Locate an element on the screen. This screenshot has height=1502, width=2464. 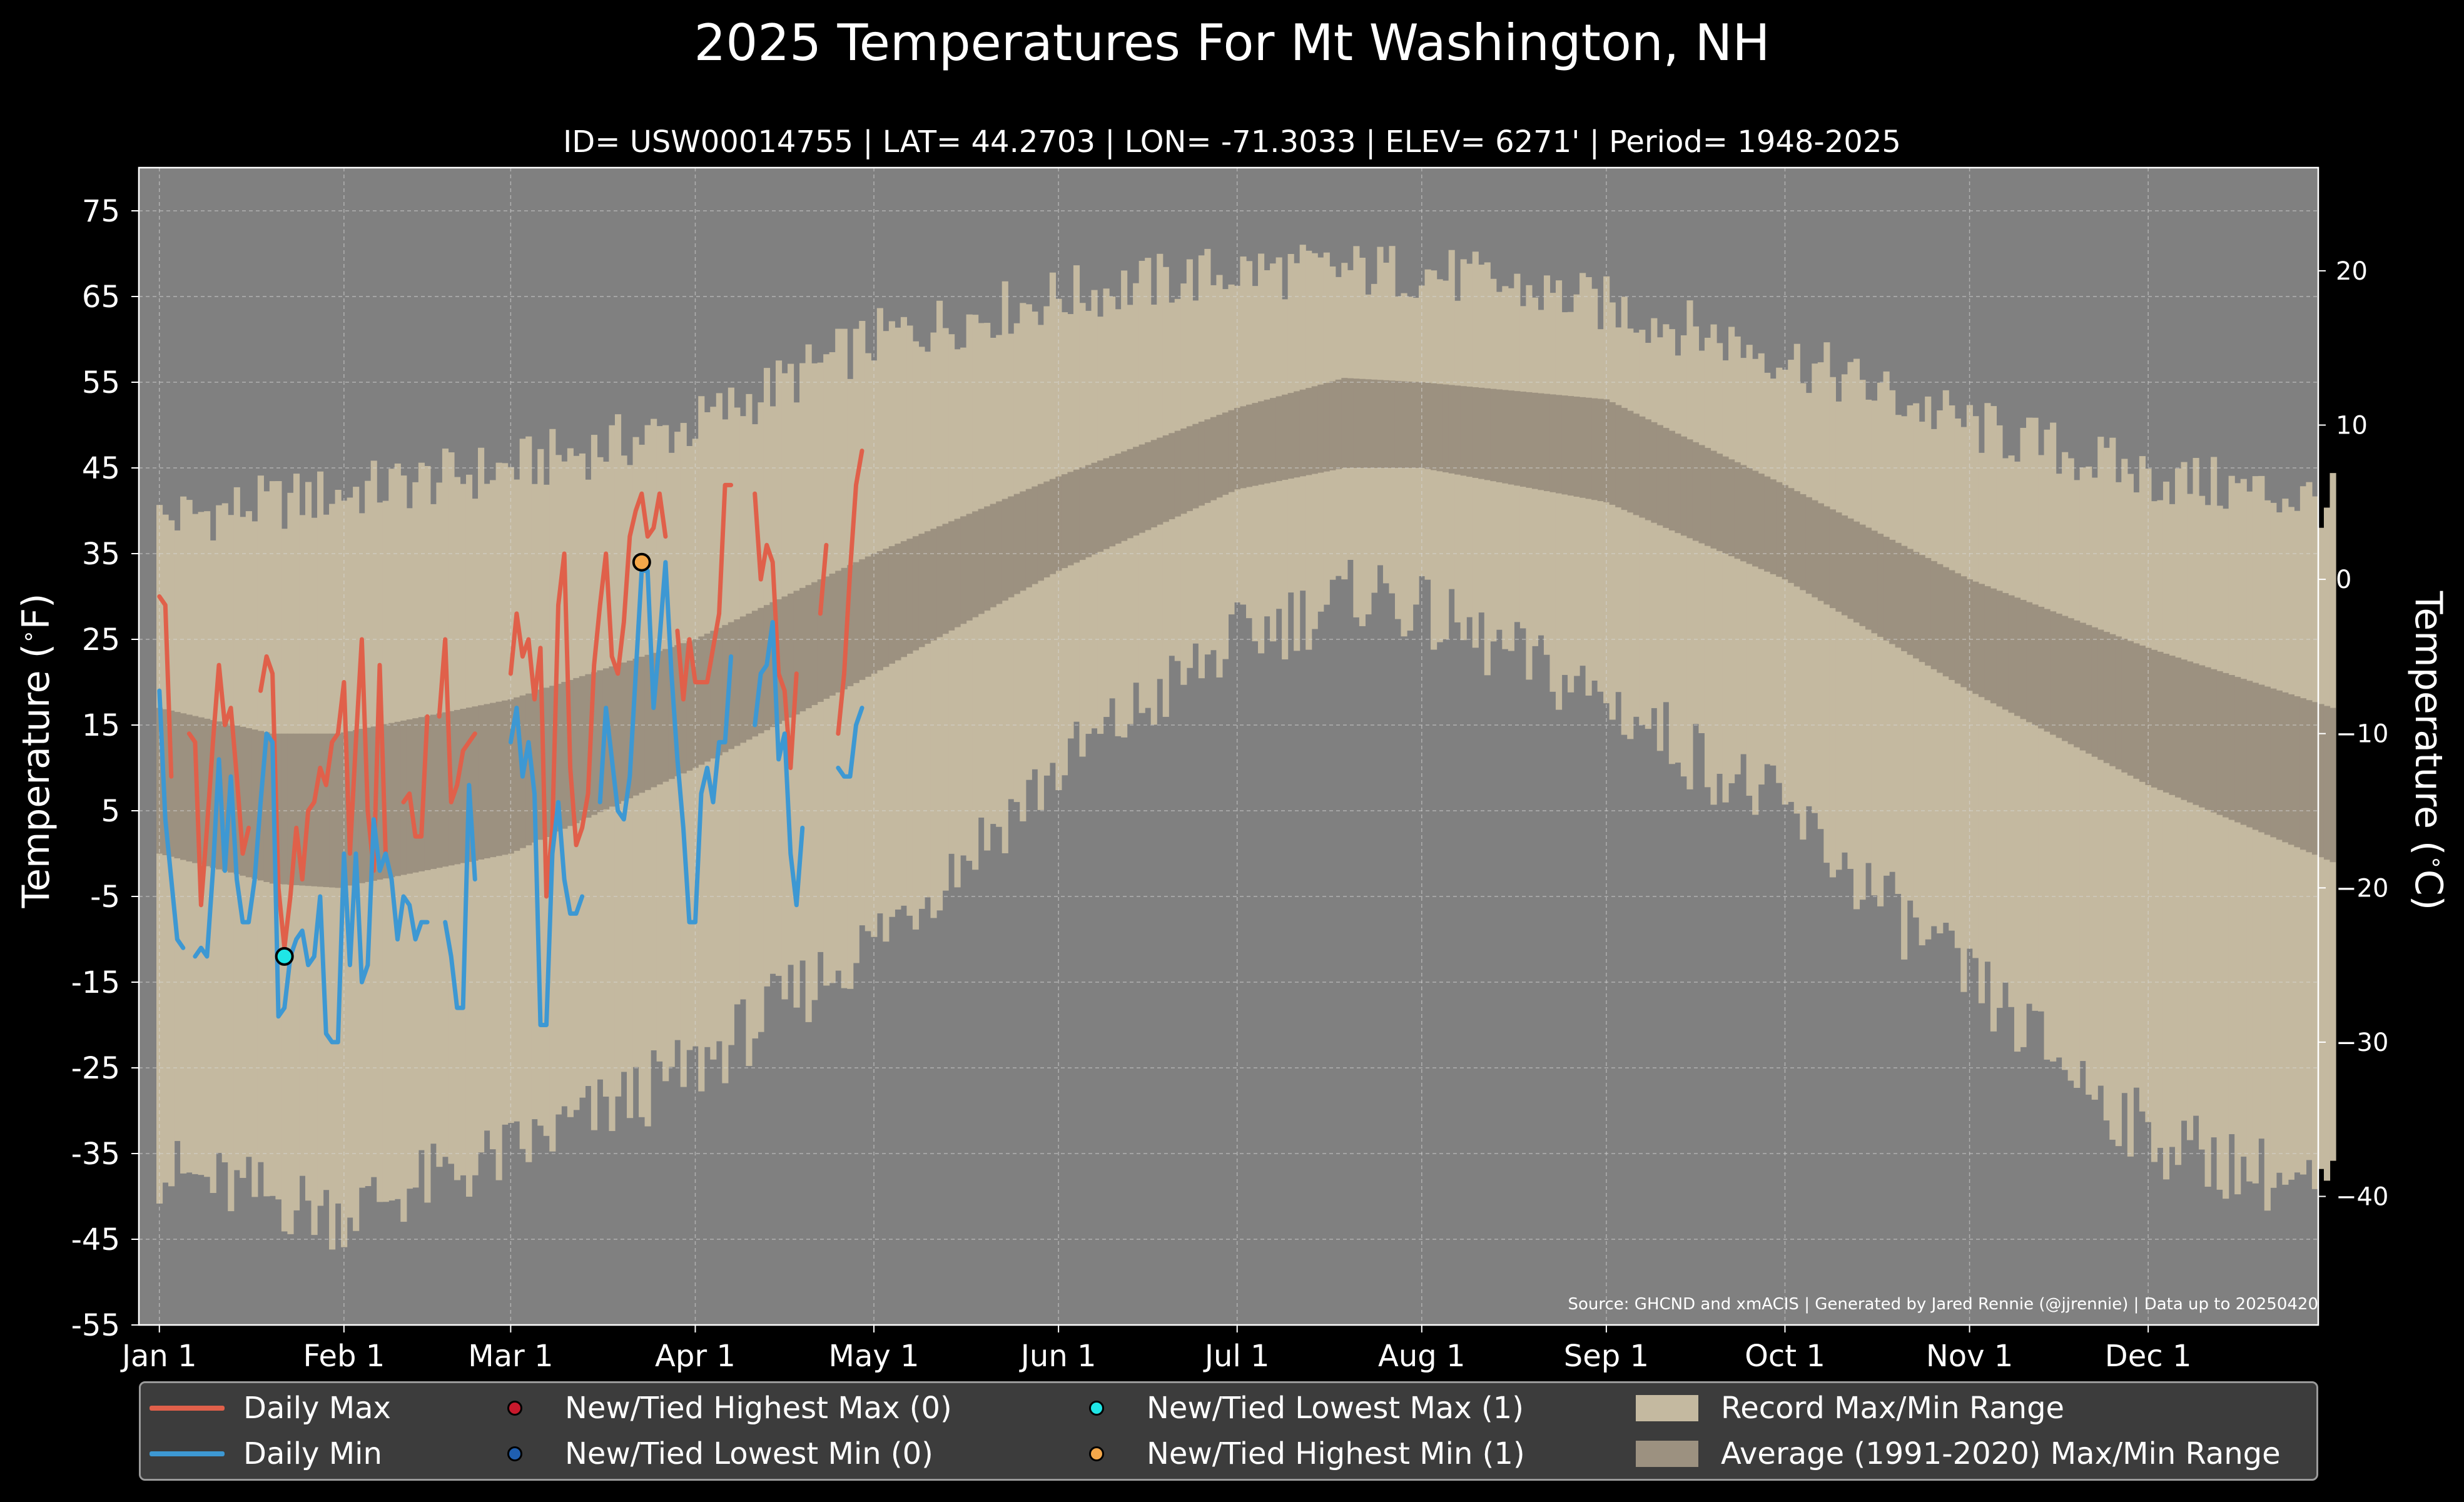
x-tick-label: Mar 1 is located at coordinates (510, 1356).